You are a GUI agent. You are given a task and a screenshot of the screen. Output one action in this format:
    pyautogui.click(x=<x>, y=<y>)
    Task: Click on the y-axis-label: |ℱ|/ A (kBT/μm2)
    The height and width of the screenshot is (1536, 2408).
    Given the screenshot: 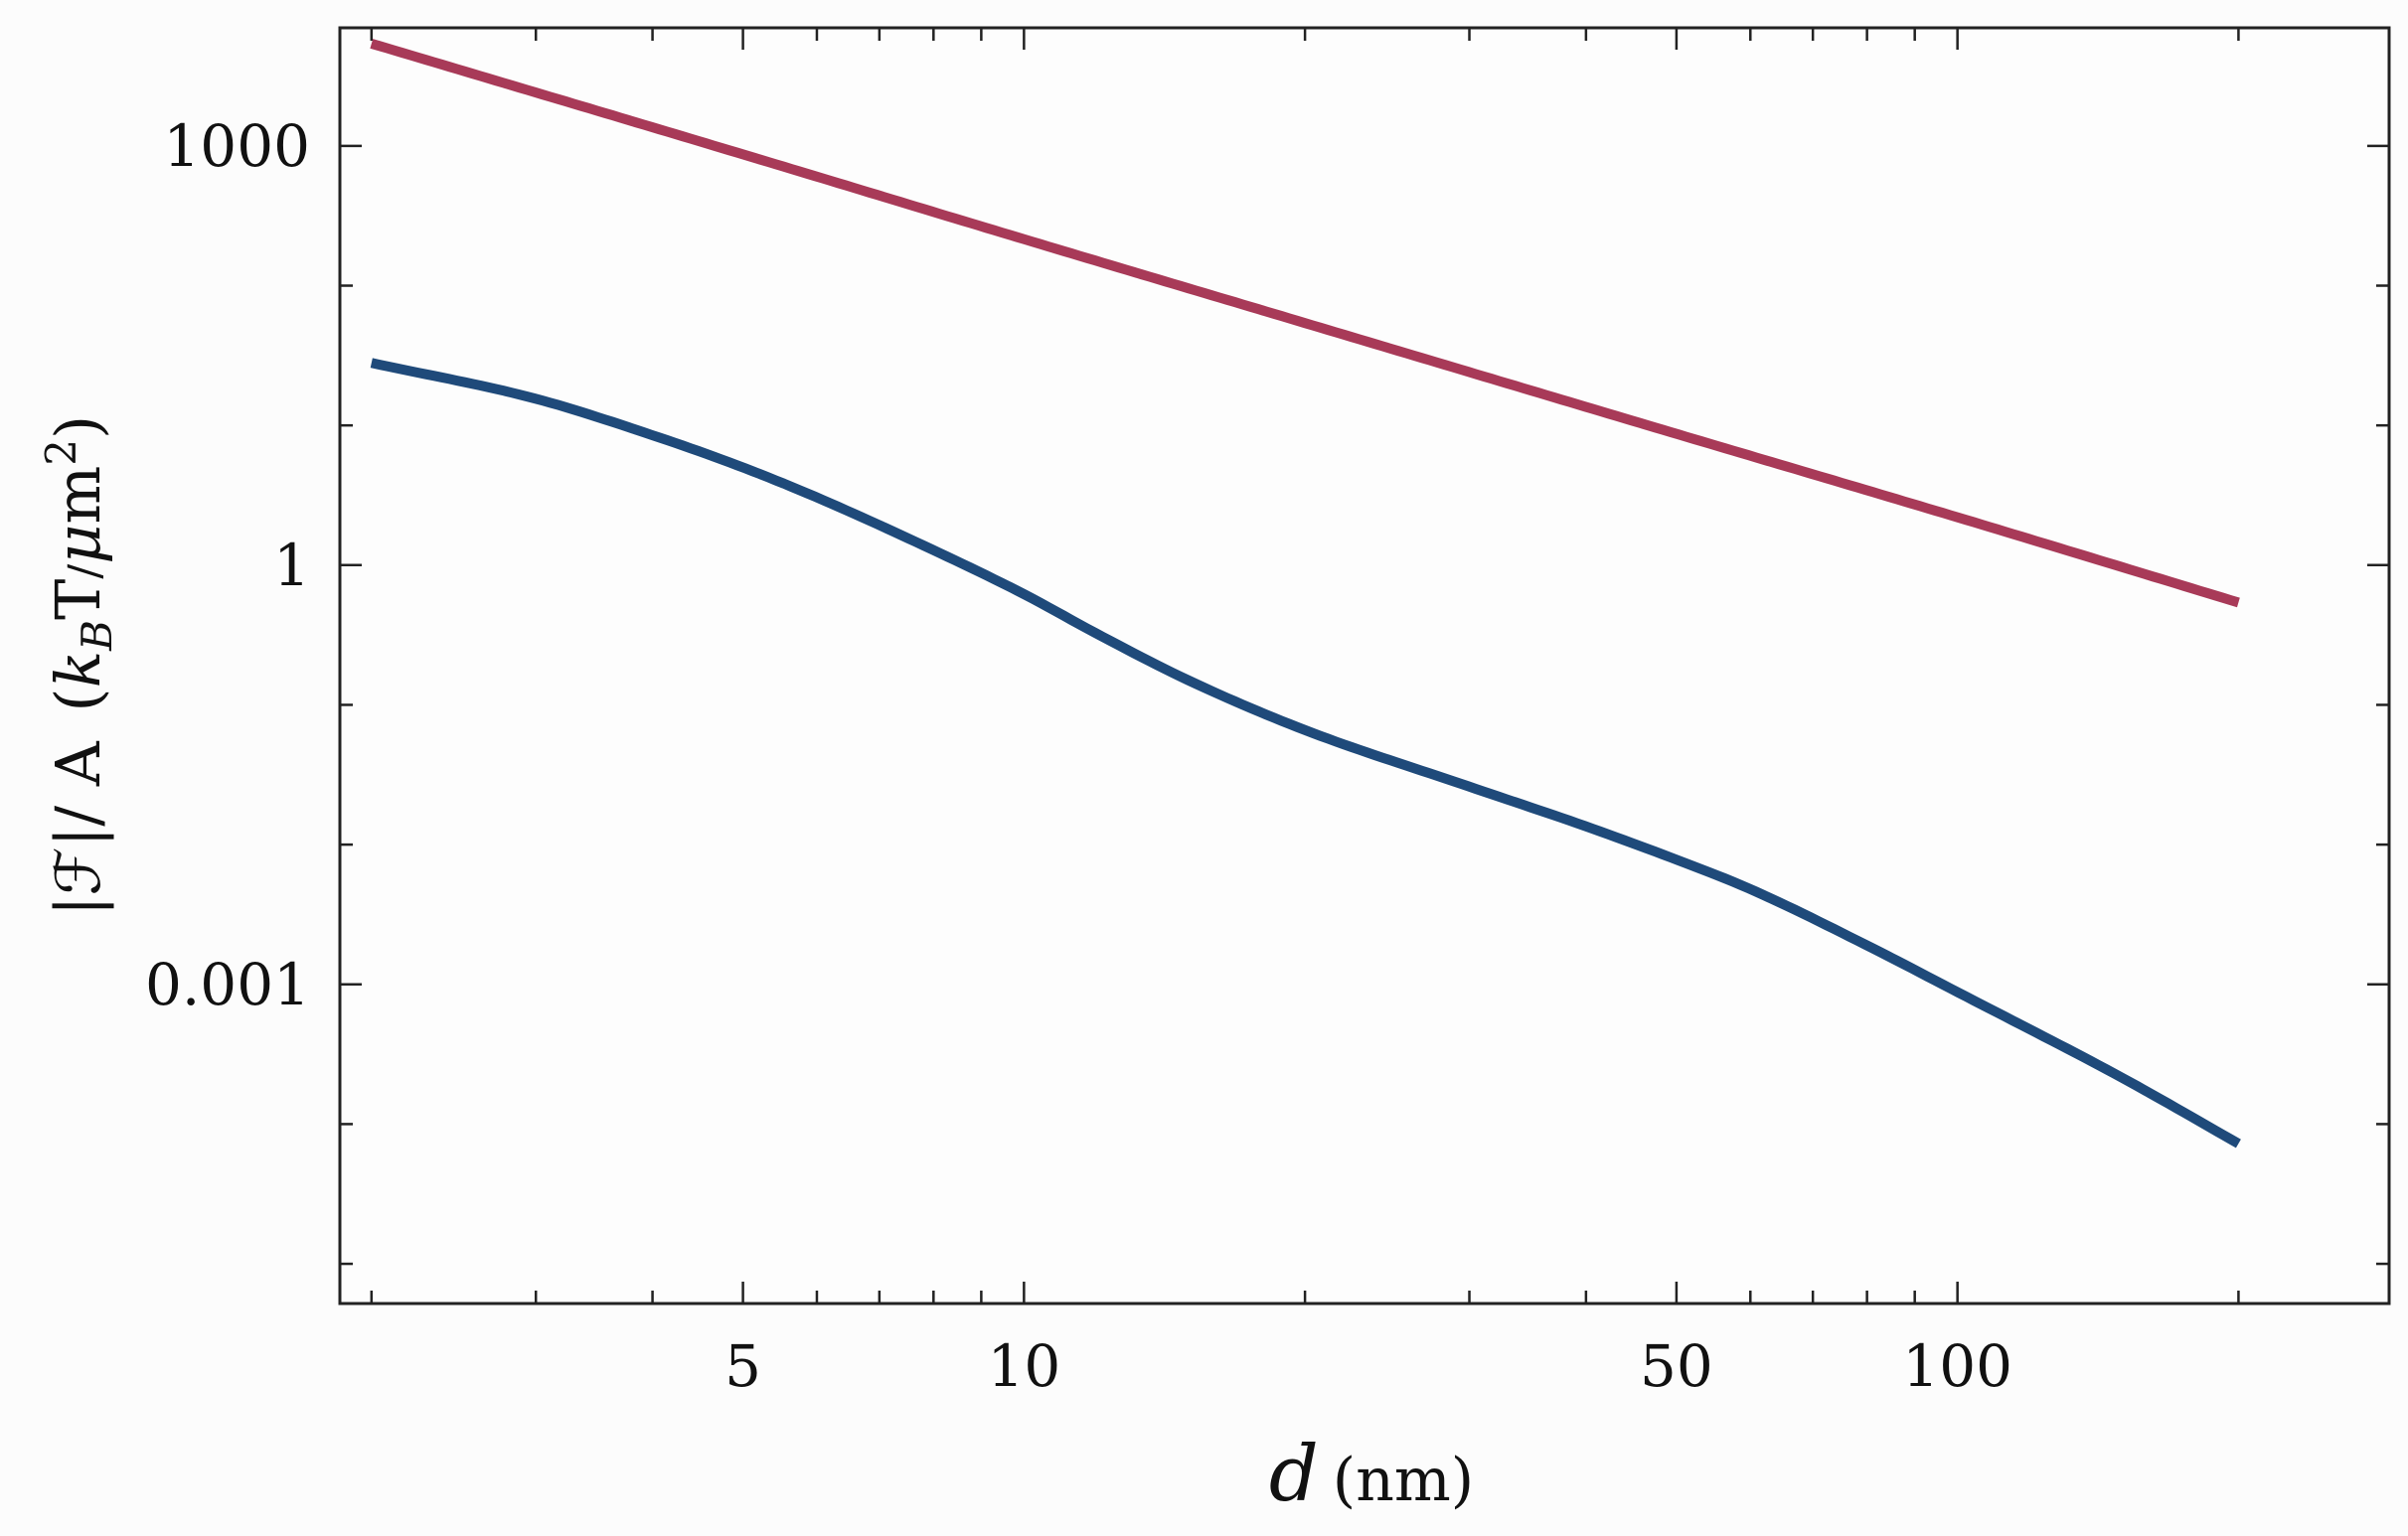 What is the action you would take?
    pyautogui.click(x=79, y=666)
    